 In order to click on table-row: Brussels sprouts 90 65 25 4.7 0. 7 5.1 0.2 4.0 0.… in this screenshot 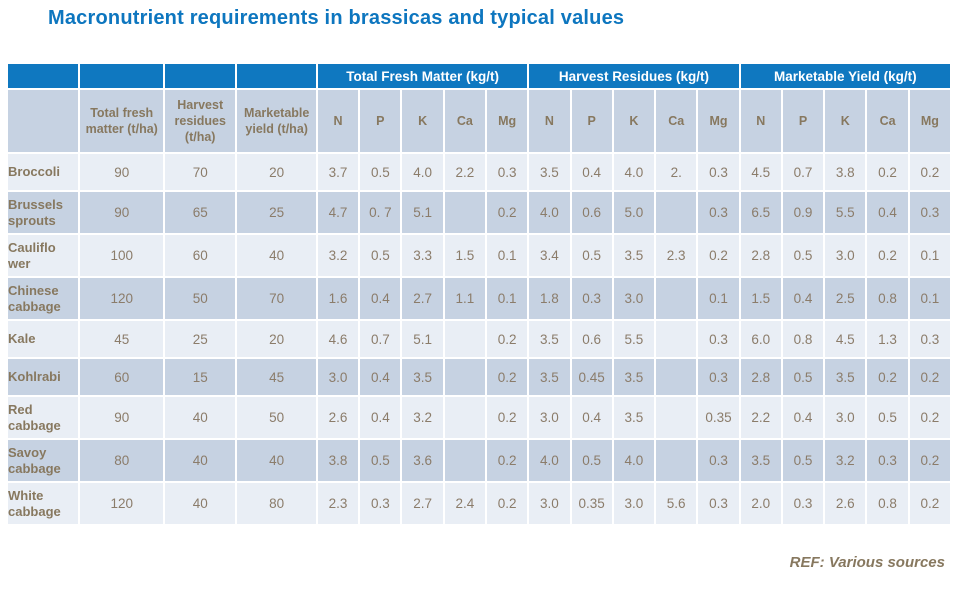, I will do `click(479, 212)`.